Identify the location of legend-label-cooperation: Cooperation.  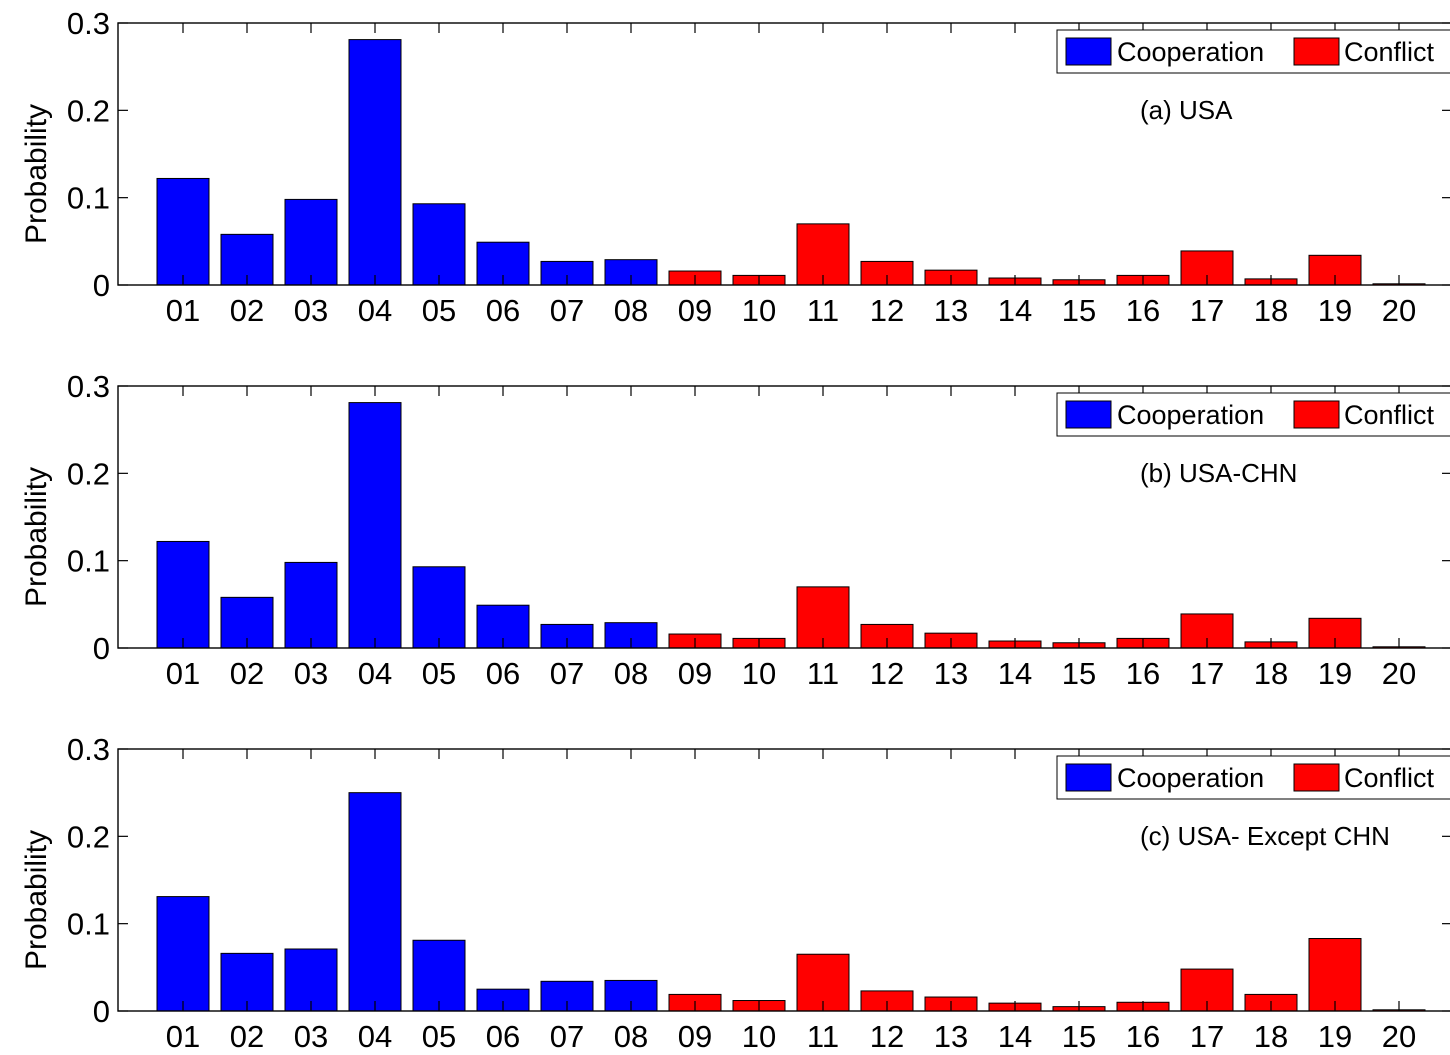
(1190, 778).